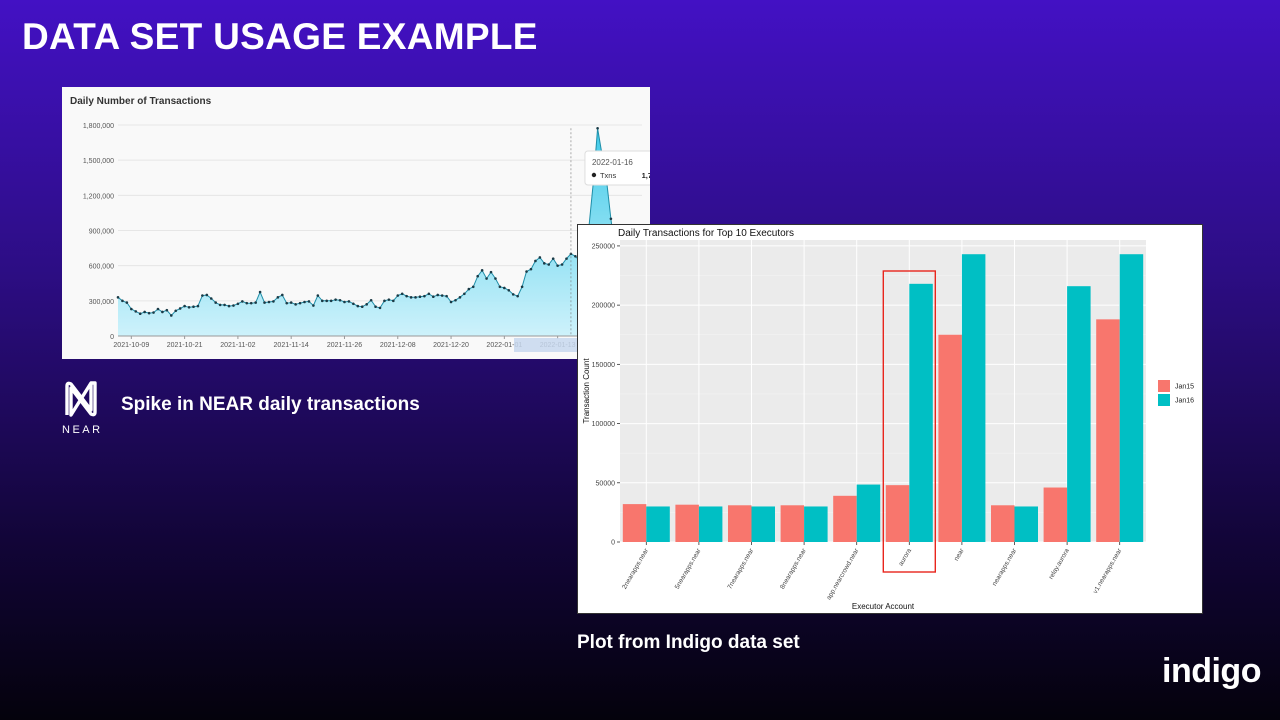 This screenshot has height=720, width=1280. I want to click on chart1-y-tick-label: 900,000, so click(101, 232).